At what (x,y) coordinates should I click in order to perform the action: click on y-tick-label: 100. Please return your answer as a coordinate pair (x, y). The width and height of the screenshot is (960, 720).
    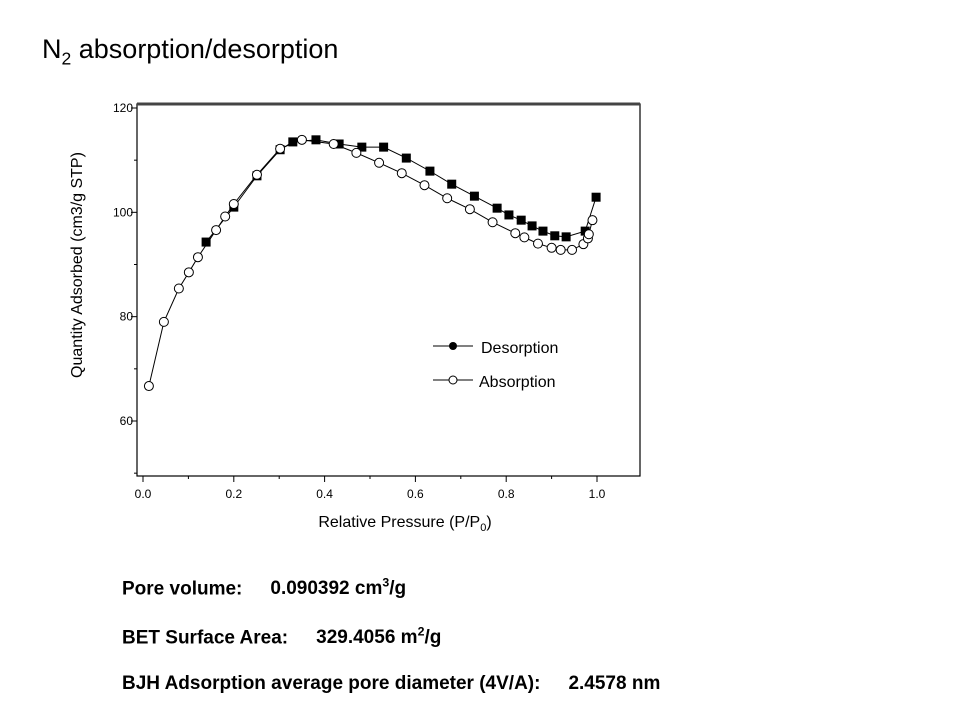
    Looking at the image, I should click on (123, 212).